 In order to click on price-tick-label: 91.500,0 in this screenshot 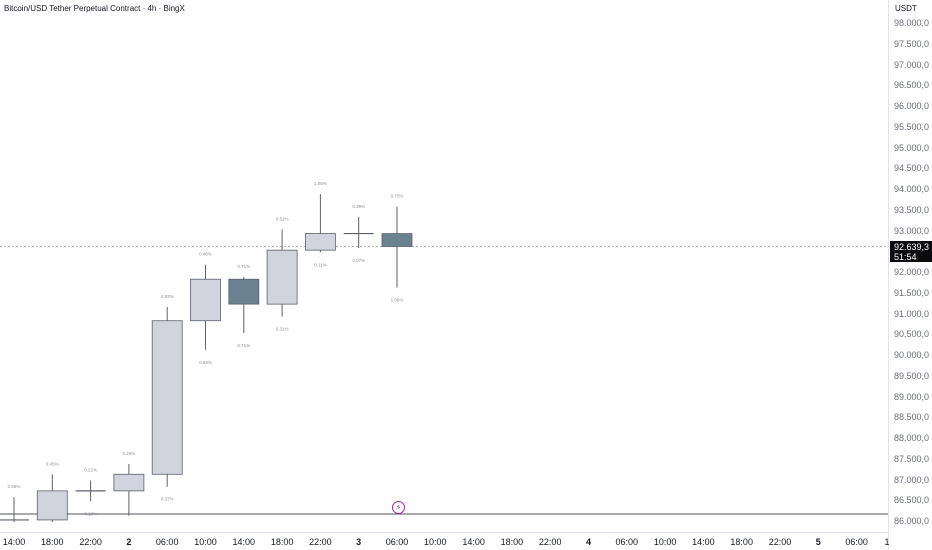, I will do `click(912, 292)`.